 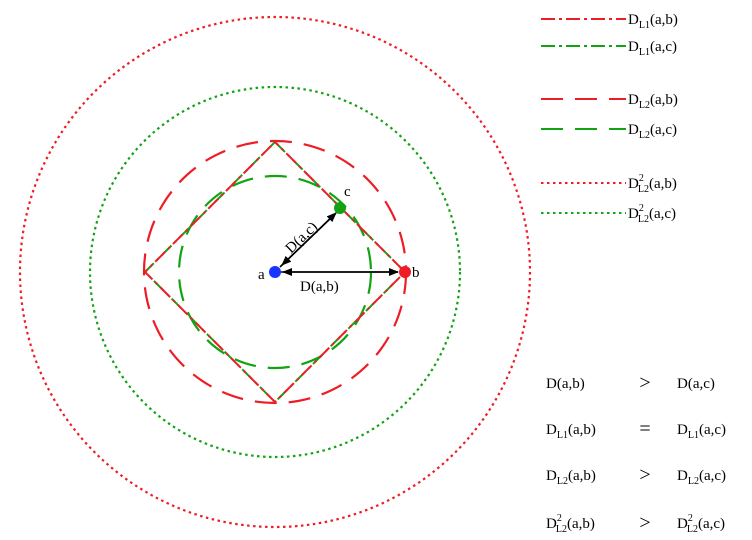 I want to click on point-b-label: b, so click(x=416, y=273).